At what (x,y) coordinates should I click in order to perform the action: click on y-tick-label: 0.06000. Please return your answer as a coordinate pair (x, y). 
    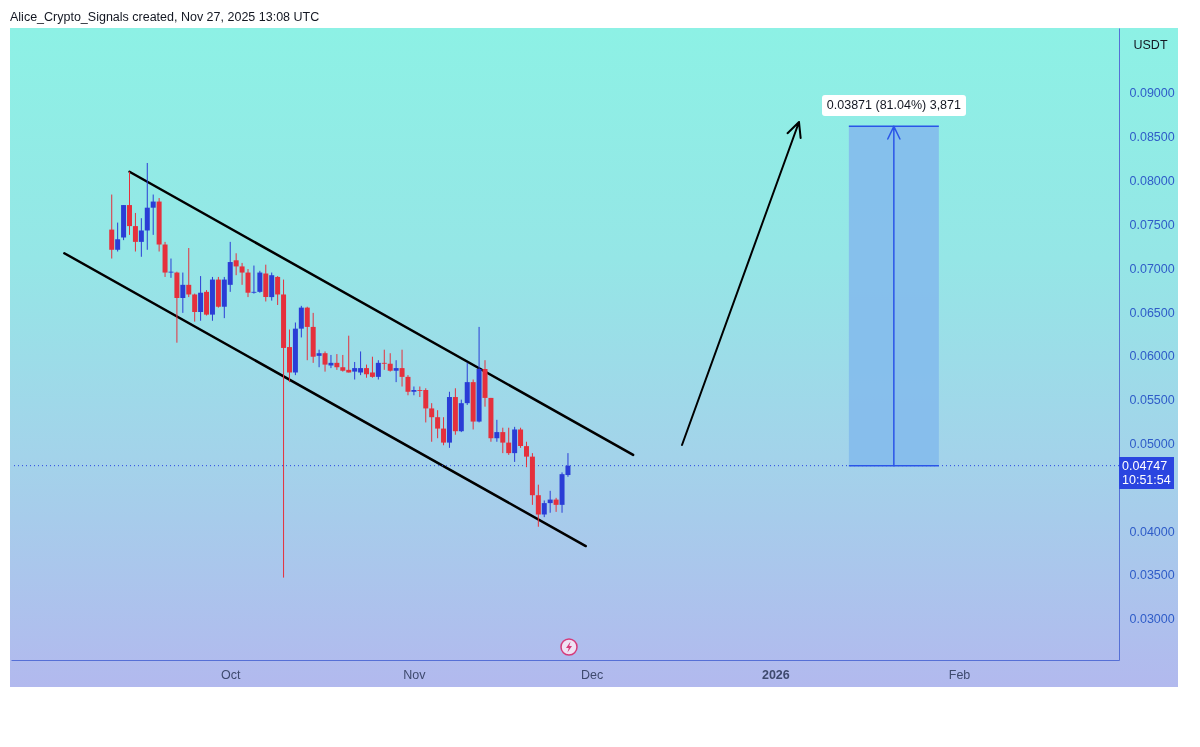
    Looking at the image, I should click on (1152, 356).